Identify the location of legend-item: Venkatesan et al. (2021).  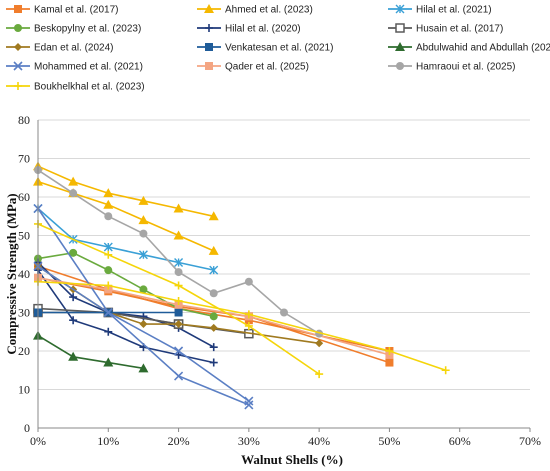
(265, 48).